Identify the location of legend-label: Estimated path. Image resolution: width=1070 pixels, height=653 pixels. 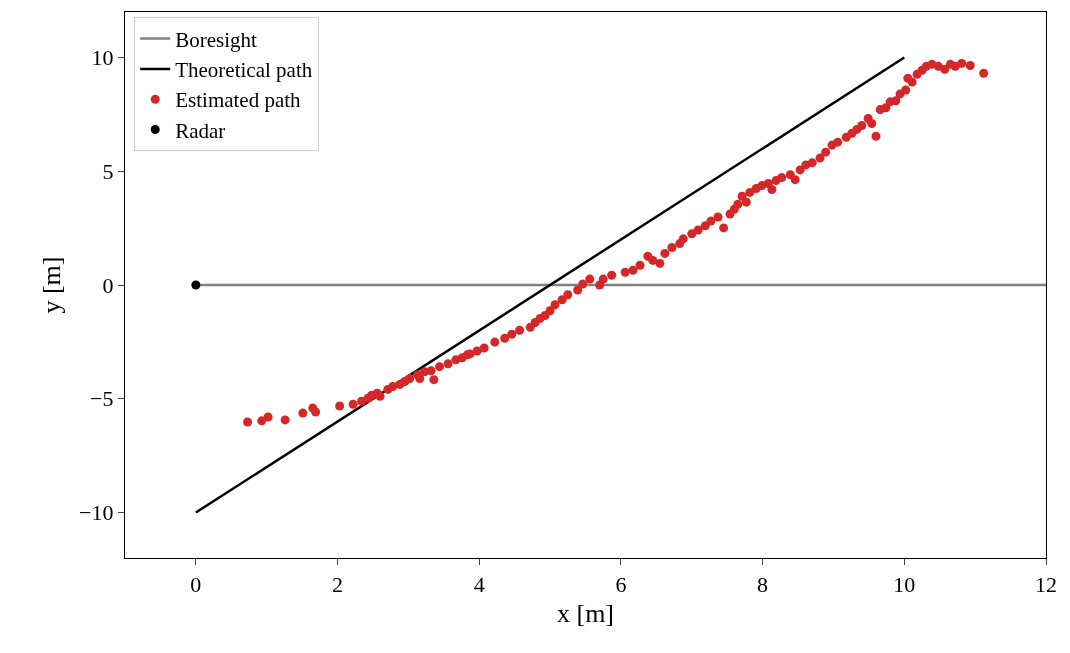
(238, 100).